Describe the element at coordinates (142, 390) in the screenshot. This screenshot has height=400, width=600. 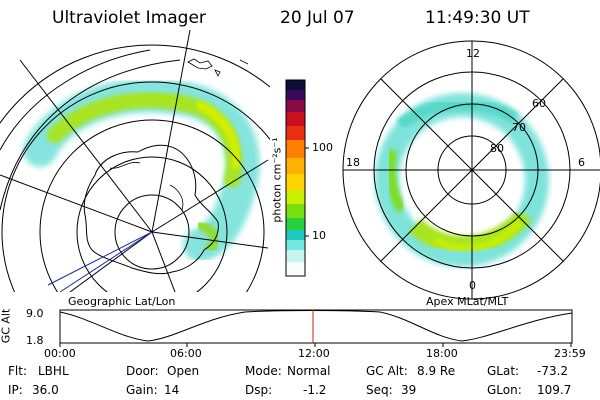
I see `gain-label: Gain:` at that location.